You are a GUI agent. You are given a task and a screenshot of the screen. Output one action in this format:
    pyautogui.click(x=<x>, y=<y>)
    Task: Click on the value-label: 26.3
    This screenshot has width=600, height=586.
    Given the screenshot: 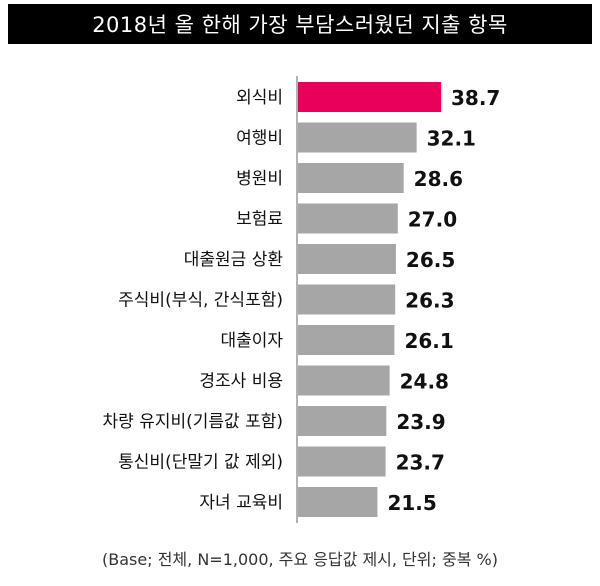 What is the action you would take?
    pyautogui.click(x=429, y=301)
    